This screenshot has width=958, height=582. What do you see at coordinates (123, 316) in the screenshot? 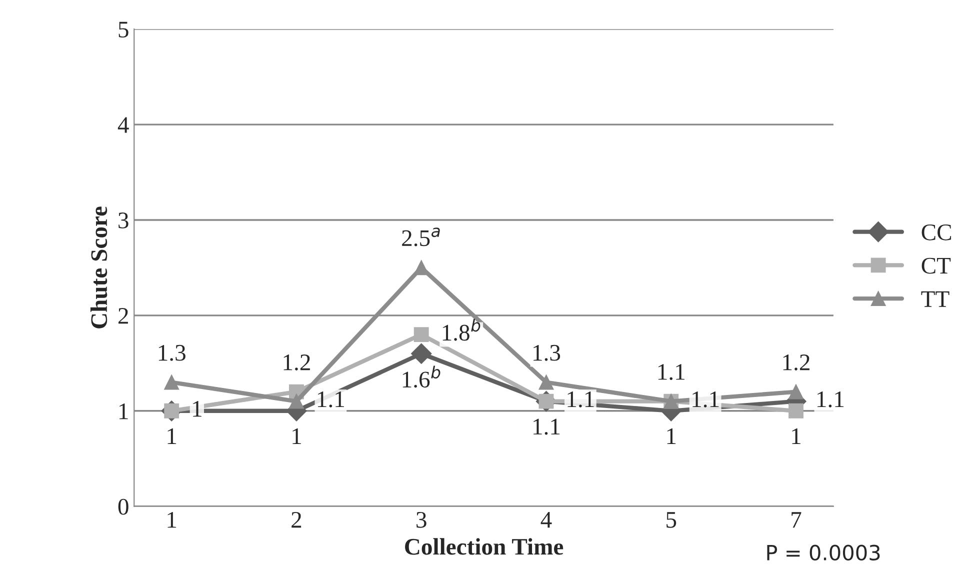
I see `y-tick-label: 2` at bounding box center [123, 316].